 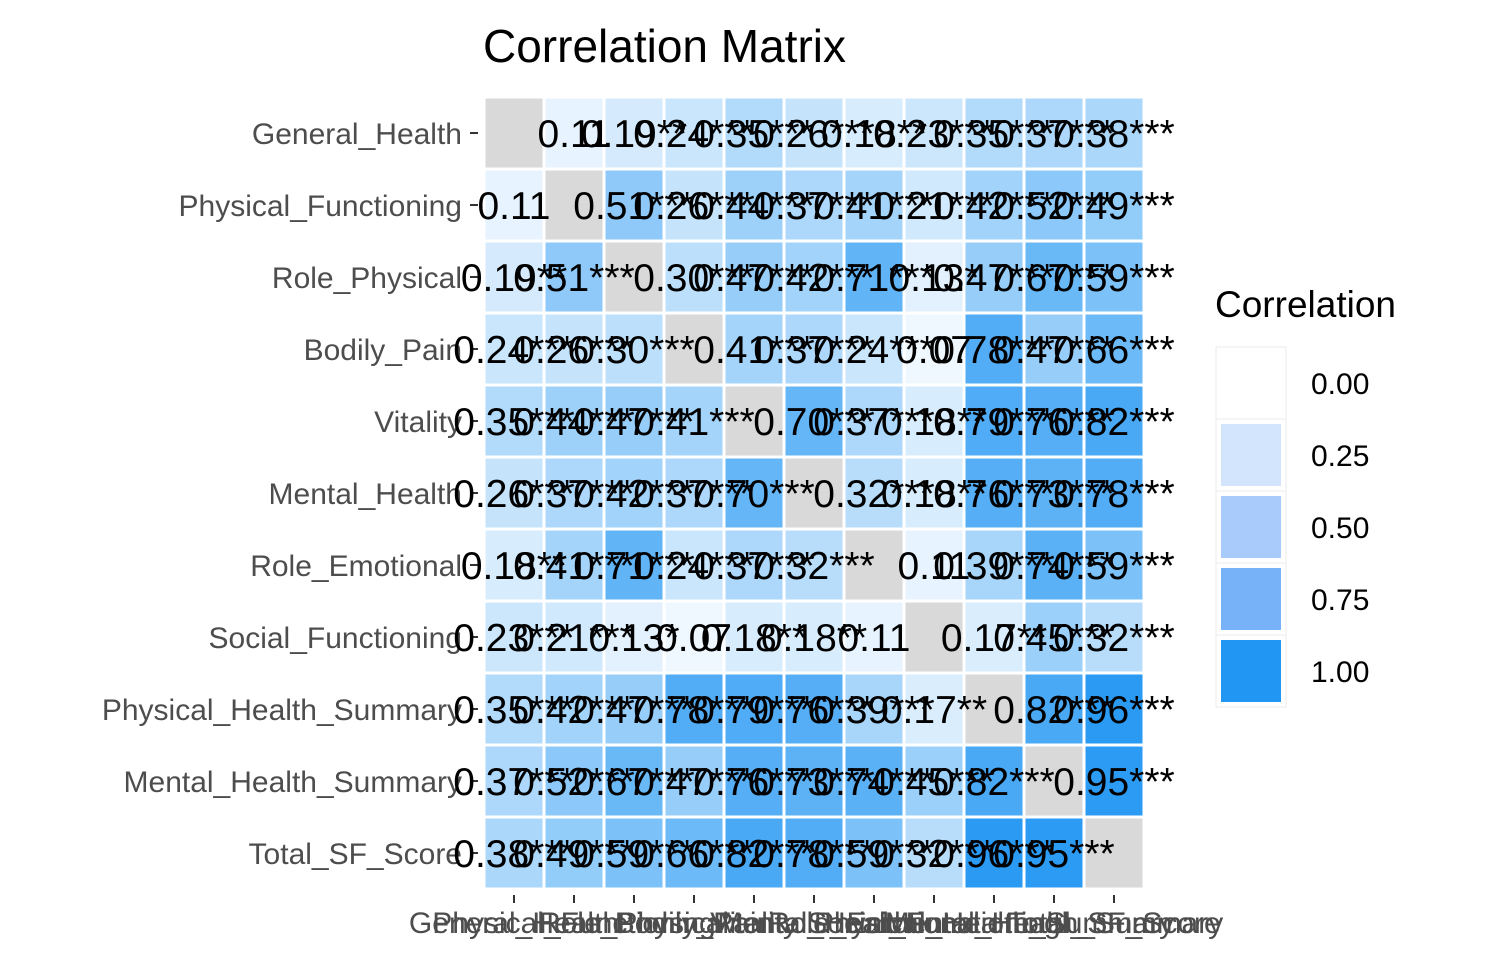 What do you see at coordinates (694, 923) in the screenshot?
I see `x-tick-label: Bodily_Pain` at bounding box center [694, 923].